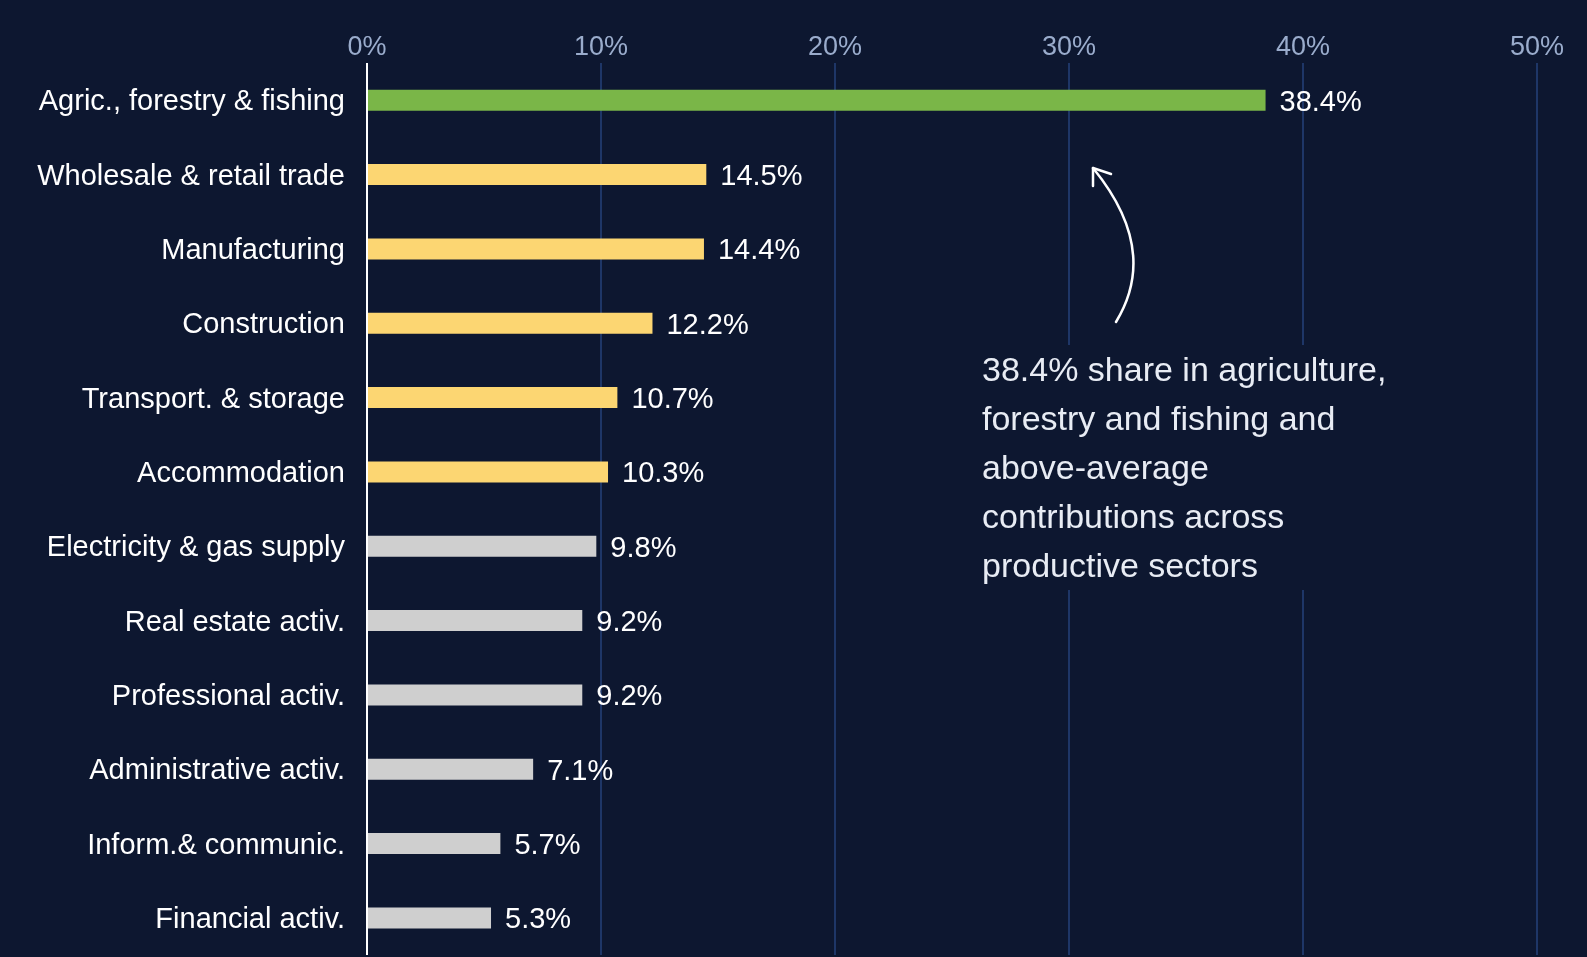  What do you see at coordinates (228, 695) in the screenshot?
I see `y-tick-label: Professional activ.` at bounding box center [228, 695].